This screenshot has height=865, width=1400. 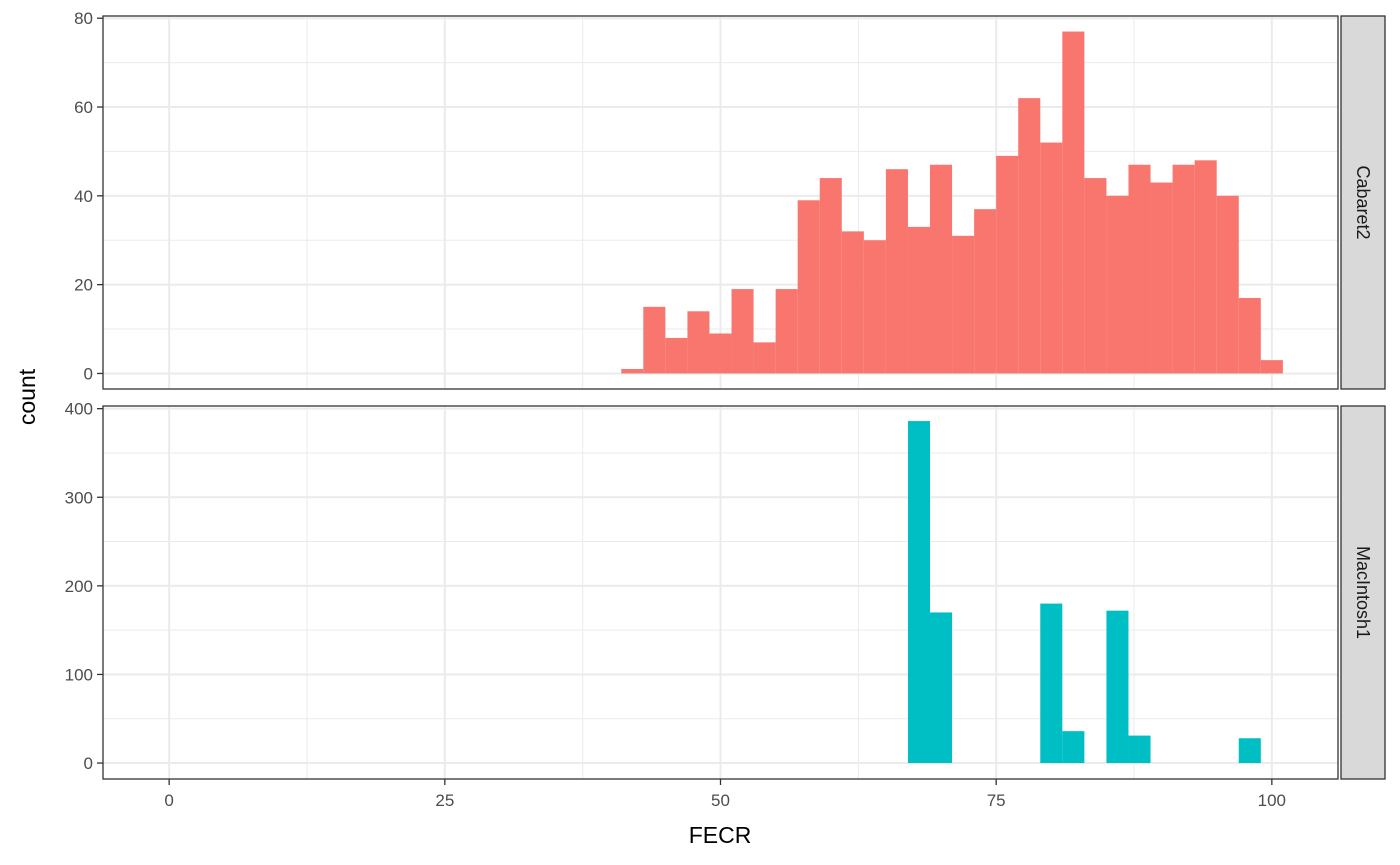 I want to click on y-axis-cabaret2: 0 20 40 60 80, so click(x=88, y=196).